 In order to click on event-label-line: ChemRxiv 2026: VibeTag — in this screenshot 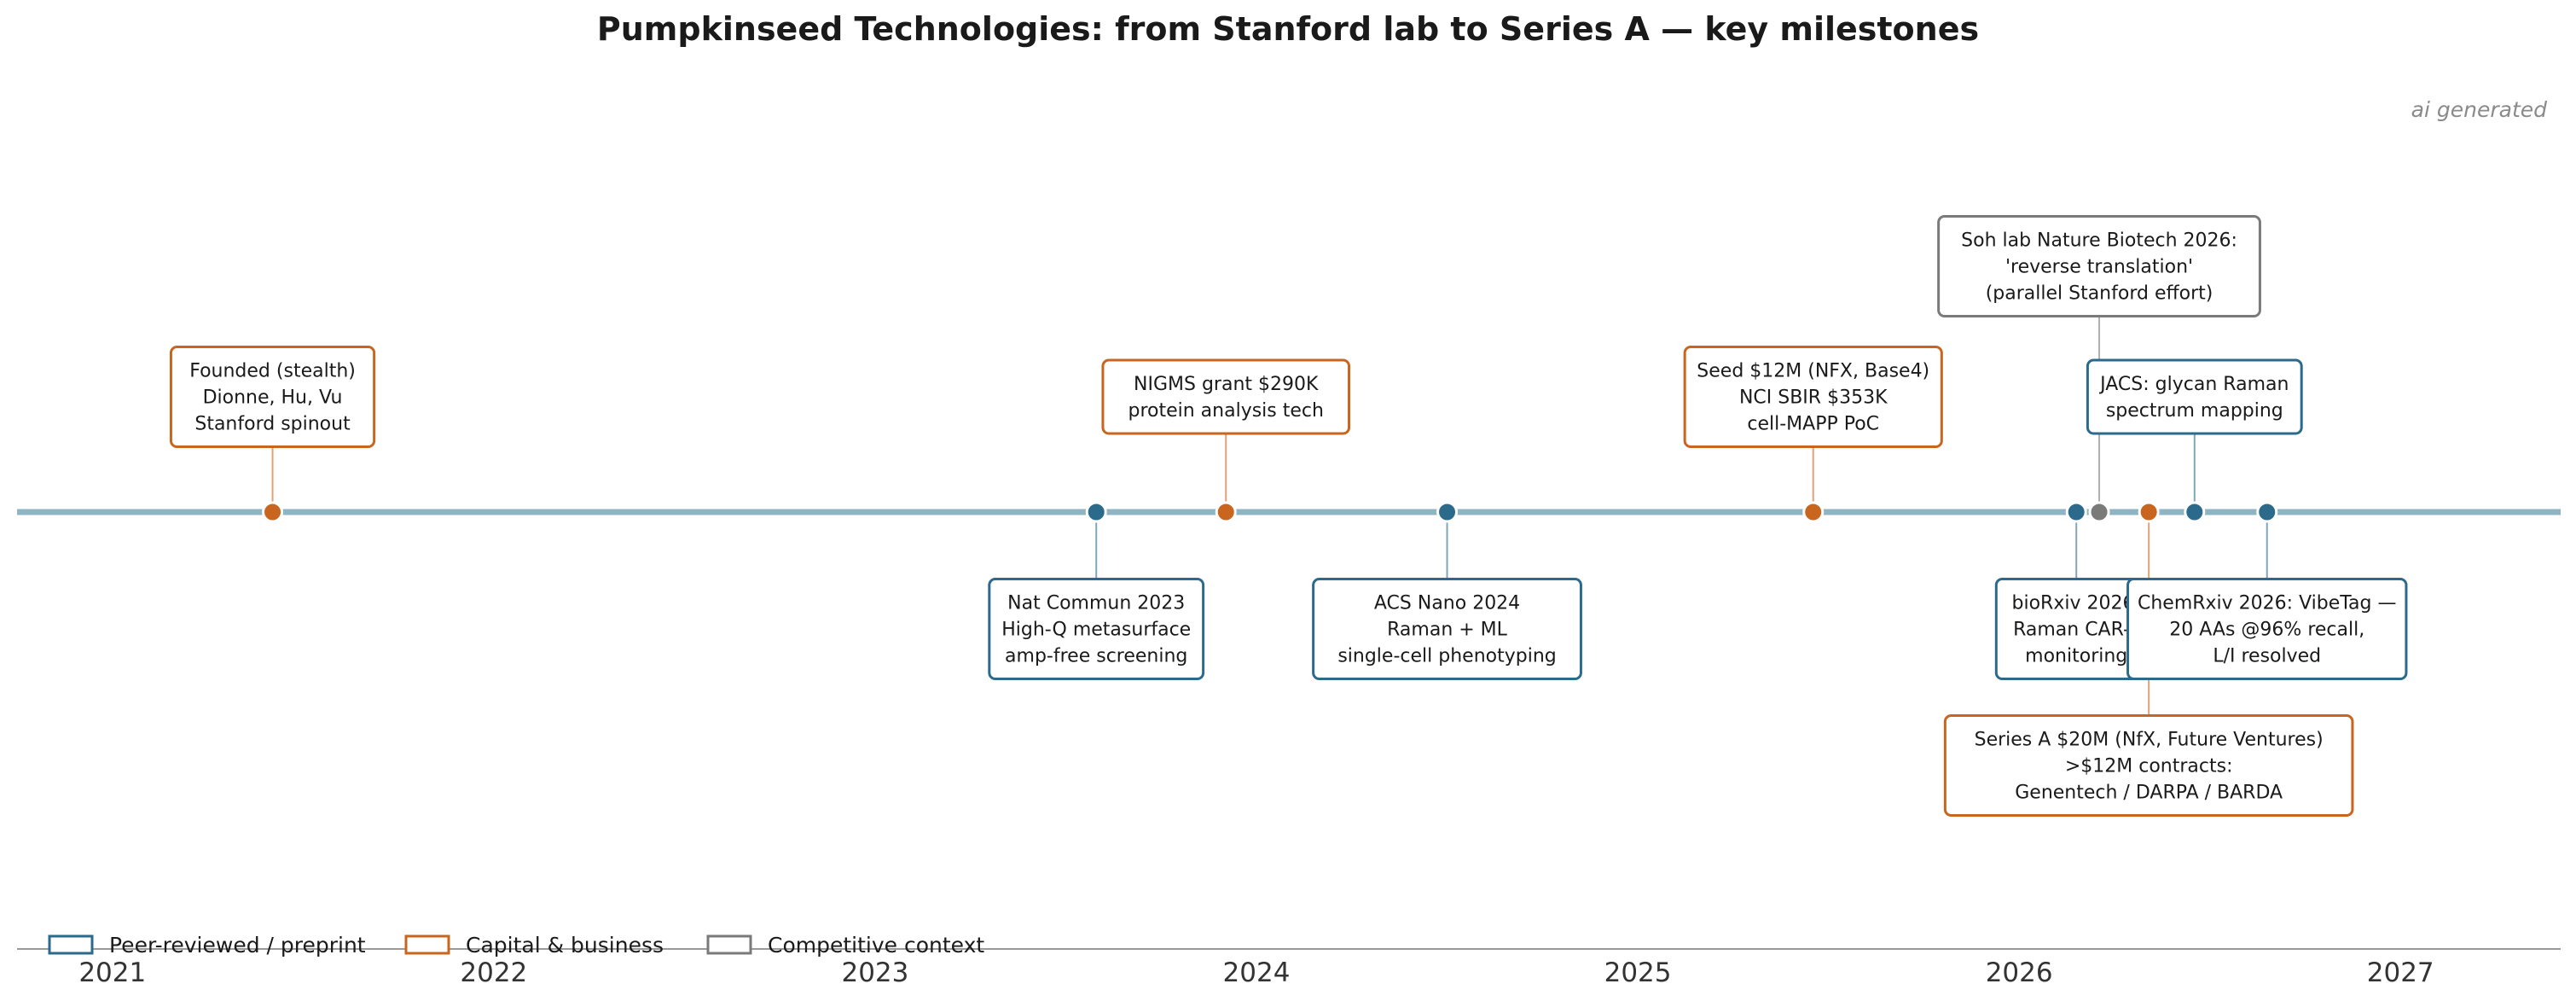, I will do `click(2267, 603)`.